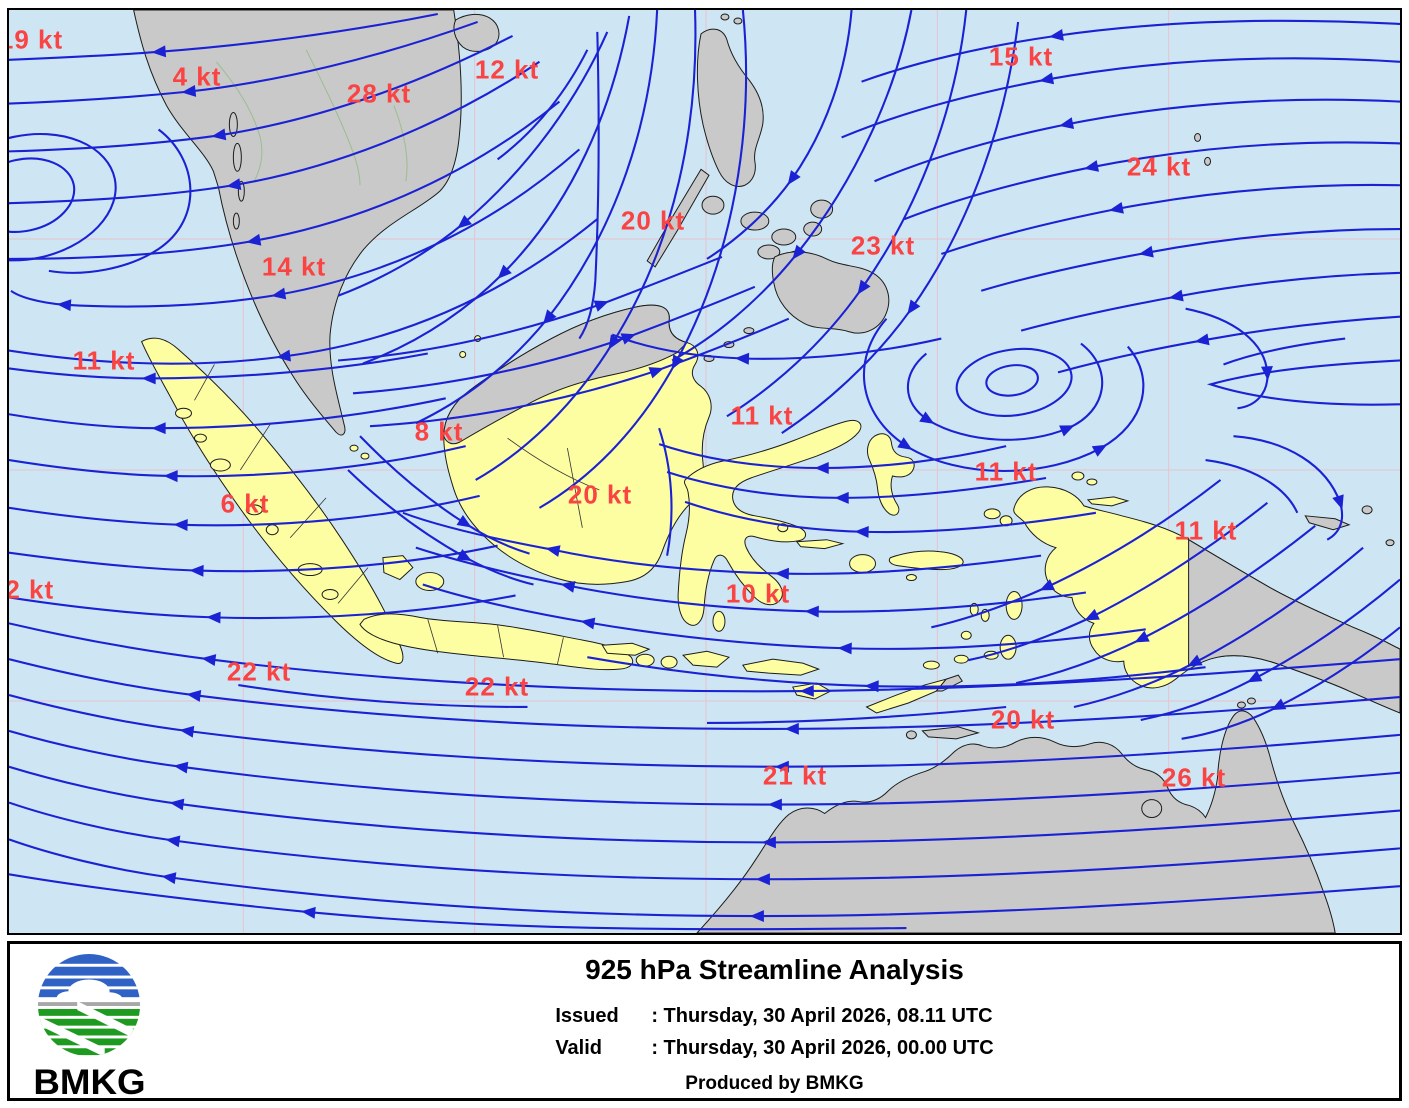 The image size is (1409, 1108). Describe the element at coordinates (1016, 821) in the screenshot. I see `land-australia` at that location.